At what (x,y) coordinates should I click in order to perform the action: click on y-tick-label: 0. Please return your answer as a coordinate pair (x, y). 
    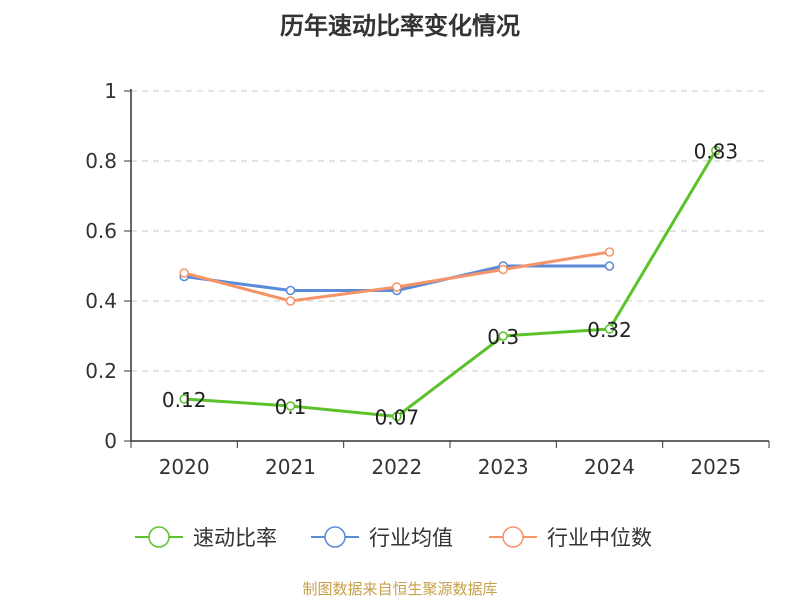
    Looking at the image, I should click on (110, 441).